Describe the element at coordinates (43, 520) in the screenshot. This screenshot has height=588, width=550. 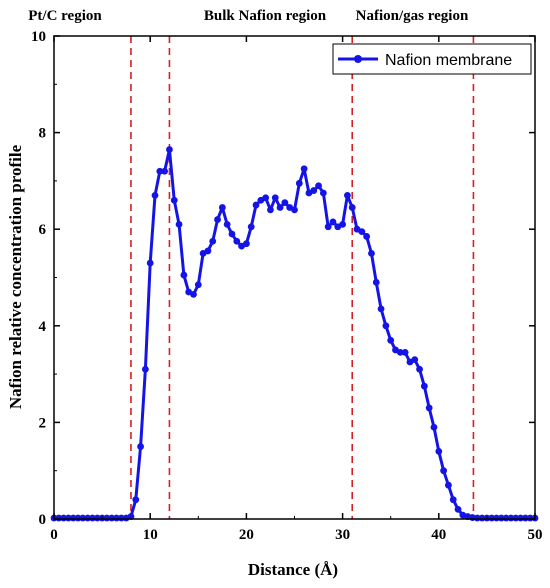
I see `y-tick-label-0: 0` at that location.